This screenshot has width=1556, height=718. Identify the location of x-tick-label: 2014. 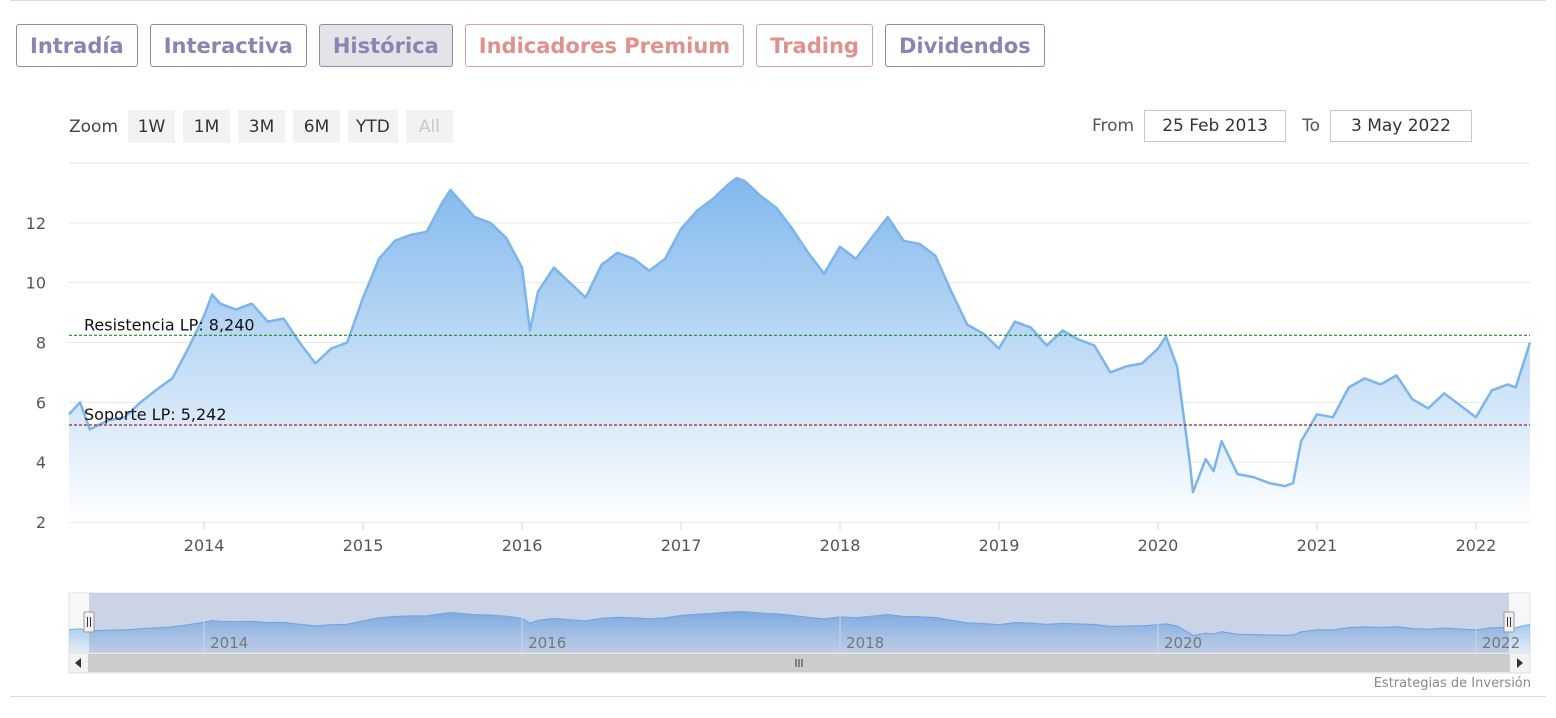
(204, 545).